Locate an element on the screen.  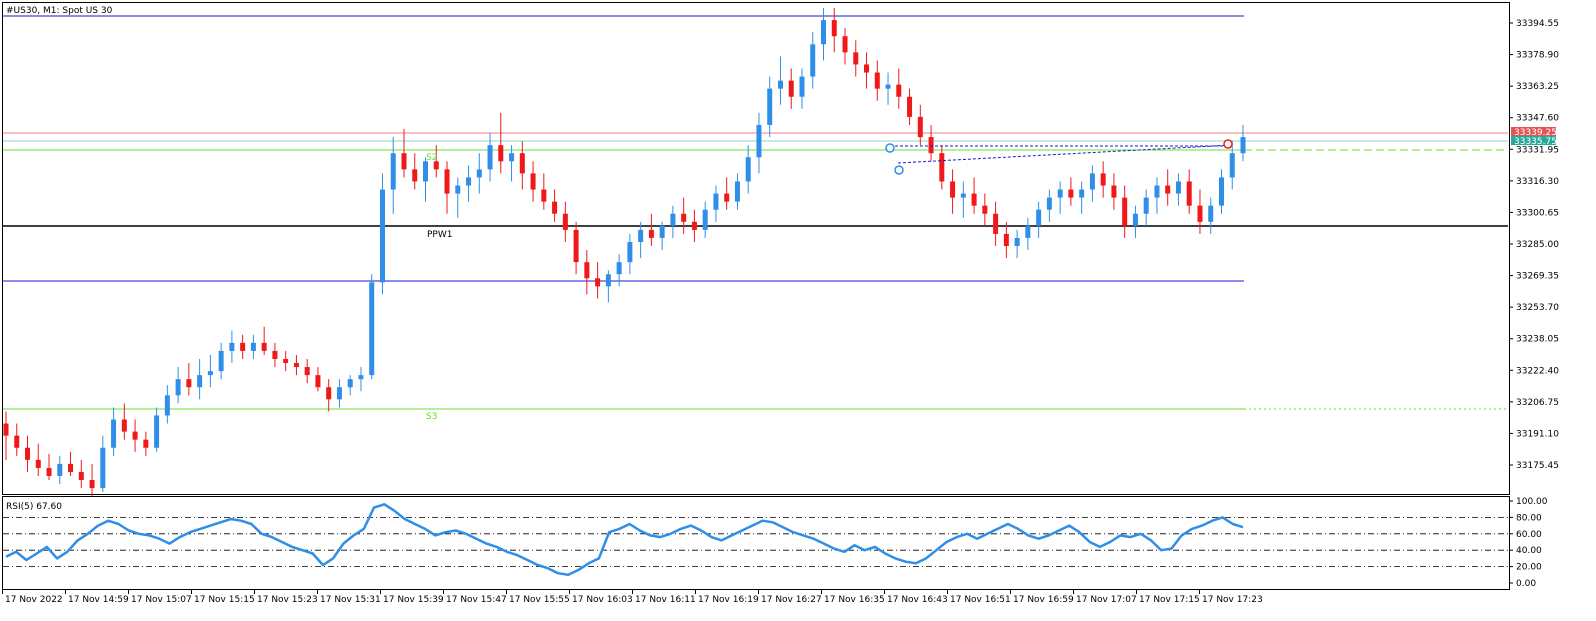
rsi-tick-label: 60.00 is located at coordinates (1529, 535).